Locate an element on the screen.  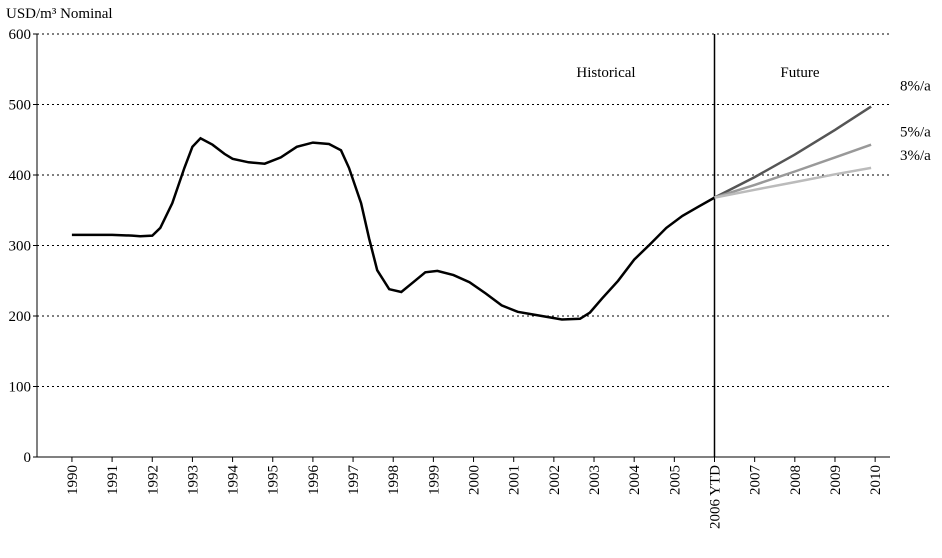
x-tick-label: 1997 is located at coordinates (354, 480).